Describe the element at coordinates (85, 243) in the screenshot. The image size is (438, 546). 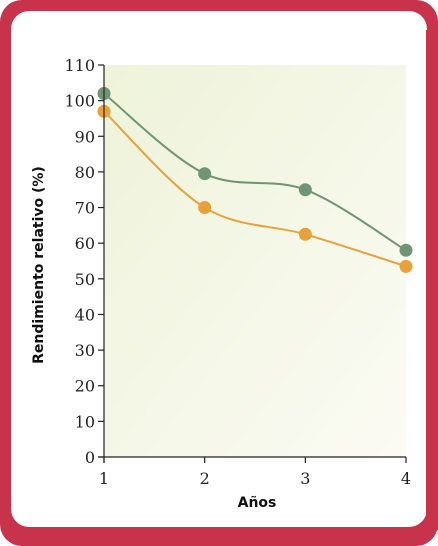
I see `y-tick-label: 60` at that location.